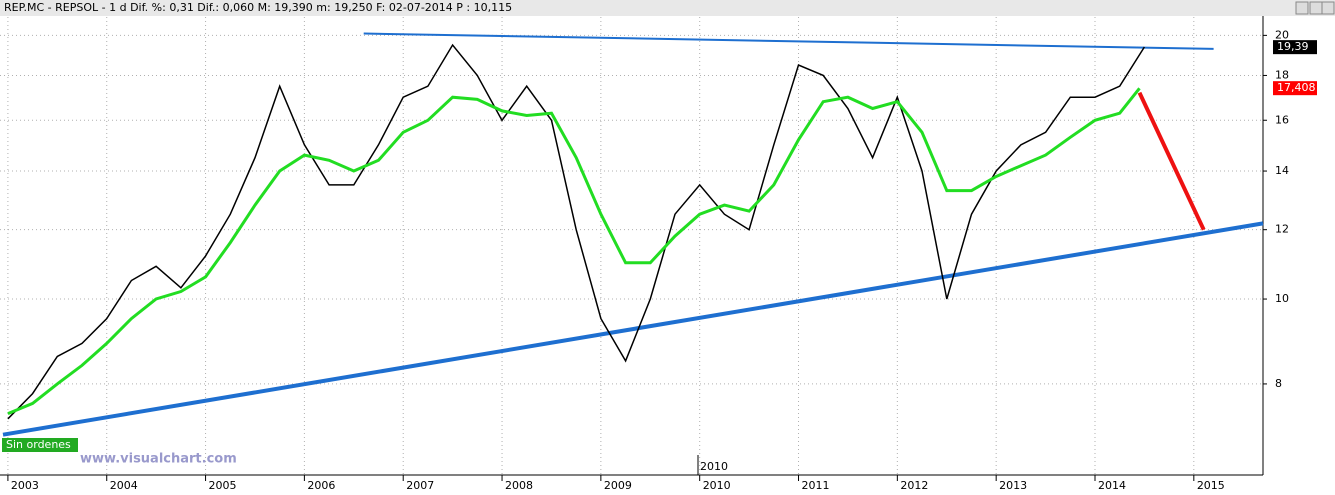  What do you see at coordinates (321, 485) in the screenshot?
I see `x-tick-label: 2006` at bounding box center [321, 485].